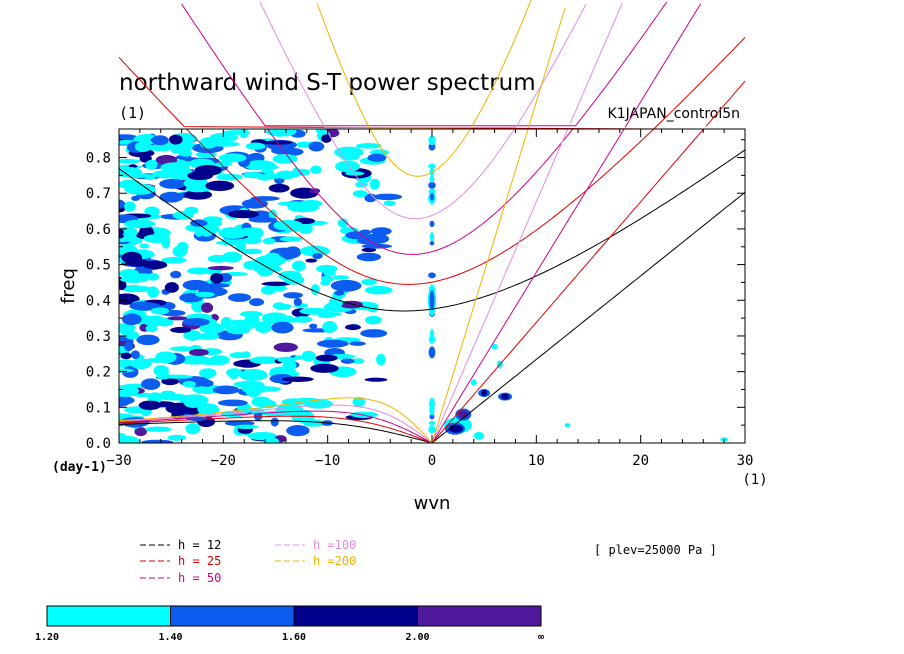 This screenshot has height=654, width=904. What do you see at coordinates (47, 637) in the screenshot?
I see `colorbar-label: 1.20` at bounding box center [47, 637].